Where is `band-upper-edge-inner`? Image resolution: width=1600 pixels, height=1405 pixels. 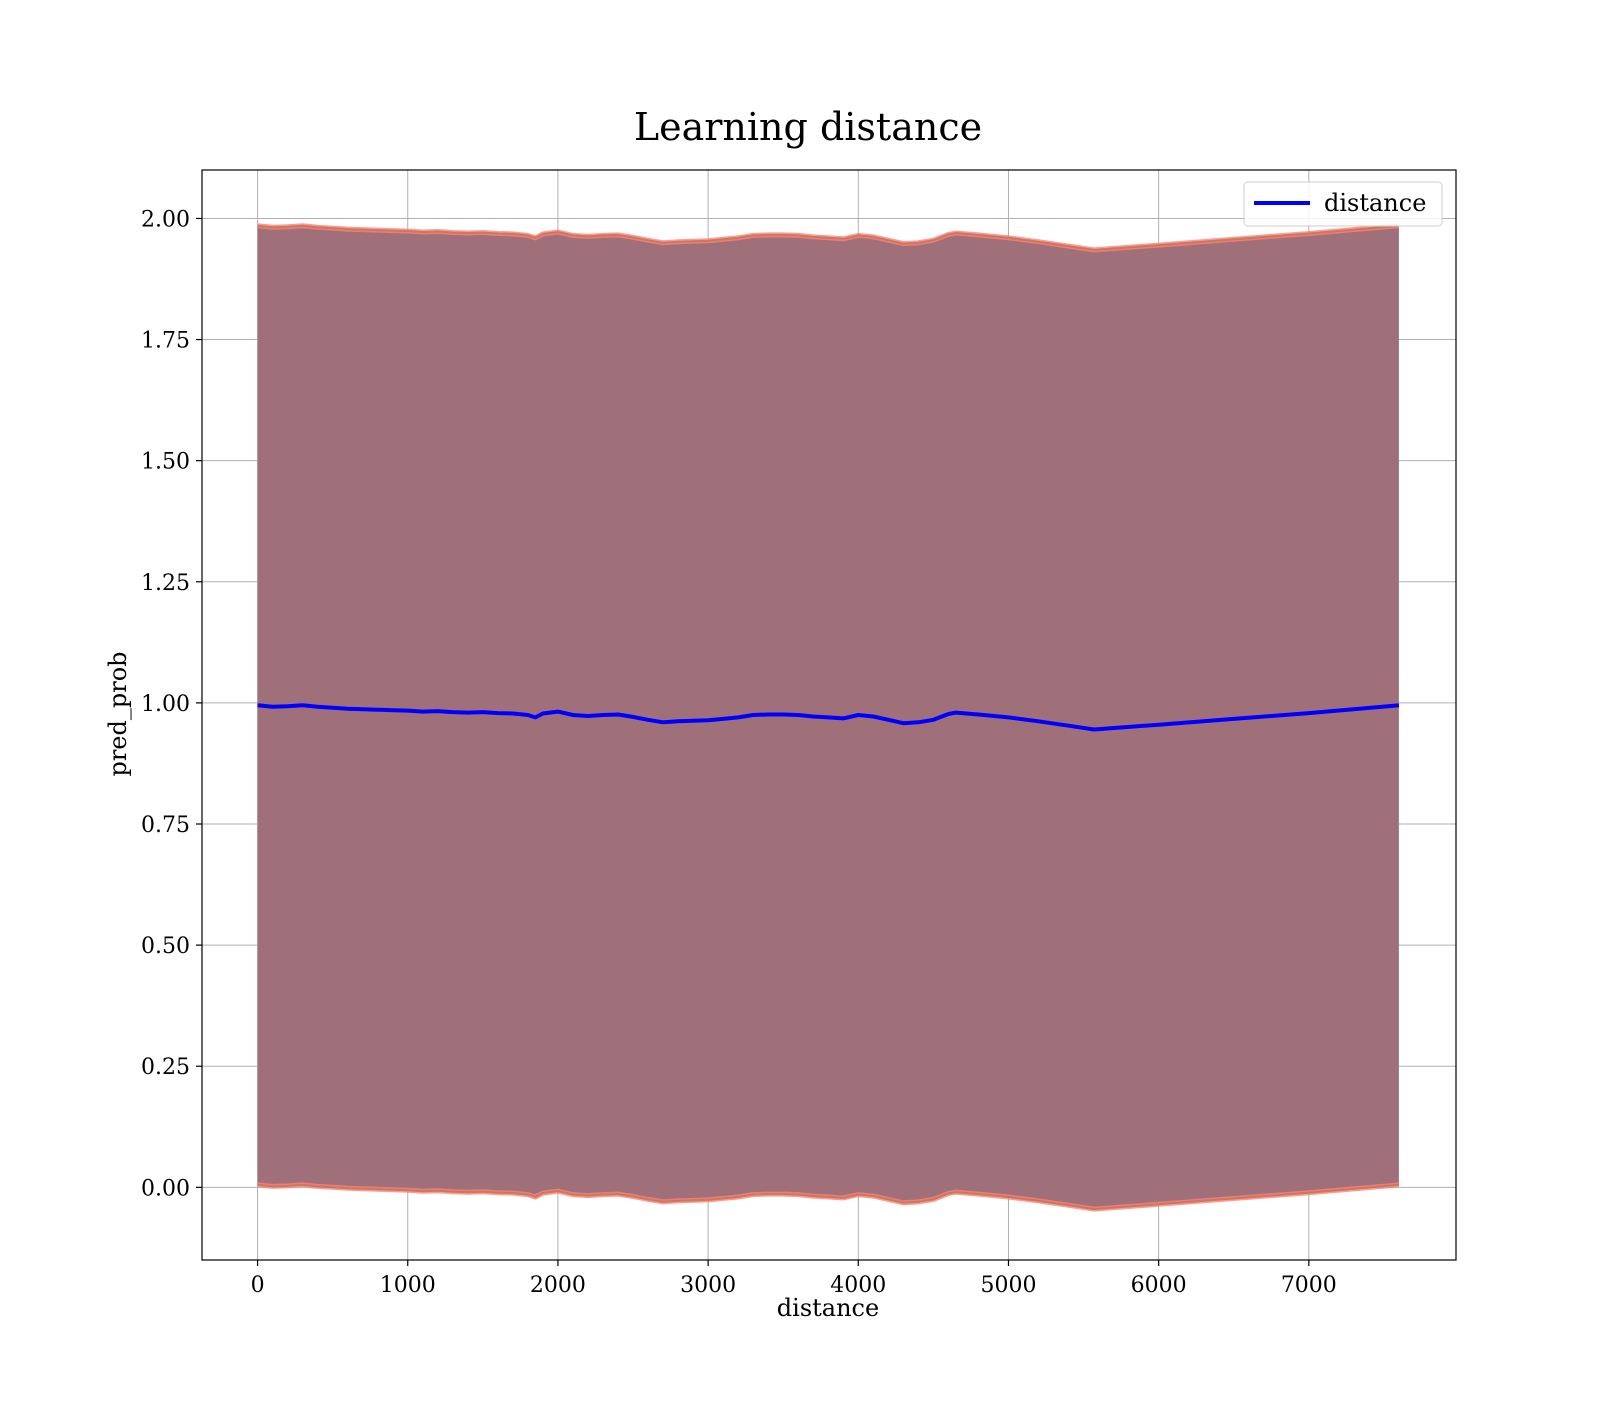 band-upper-edge-inner is located at coordinates (828, 237).